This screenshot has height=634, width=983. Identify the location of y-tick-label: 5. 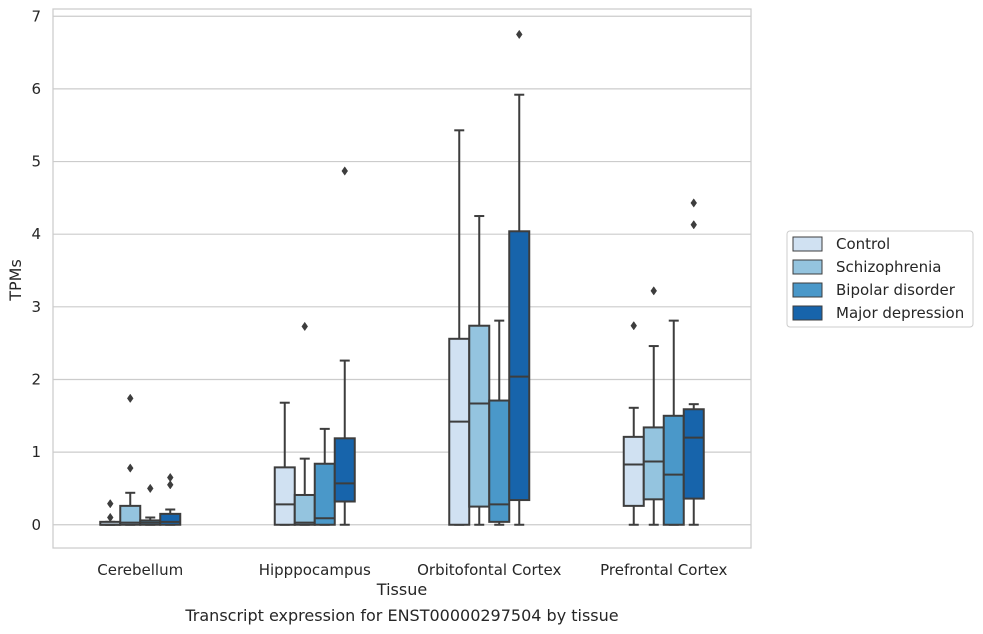
(36, 162).